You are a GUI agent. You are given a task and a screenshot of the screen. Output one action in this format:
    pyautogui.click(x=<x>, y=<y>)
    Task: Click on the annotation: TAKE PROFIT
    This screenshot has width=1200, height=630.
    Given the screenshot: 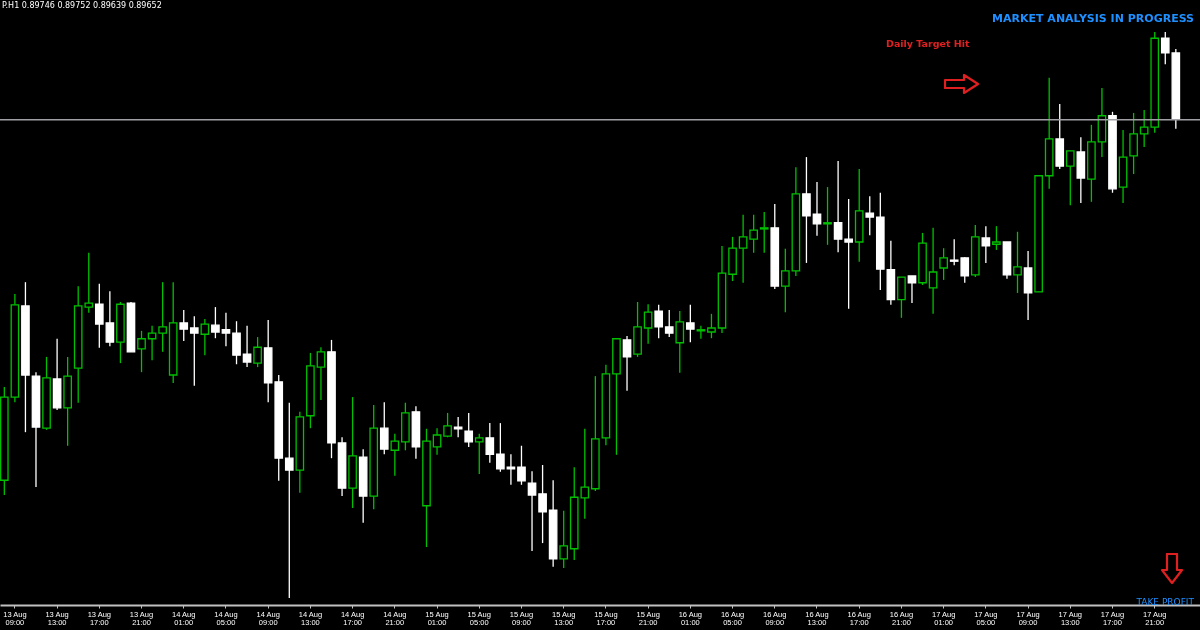 What is the action you would take?
    pyautogui.click(x=1165, y=602)
    